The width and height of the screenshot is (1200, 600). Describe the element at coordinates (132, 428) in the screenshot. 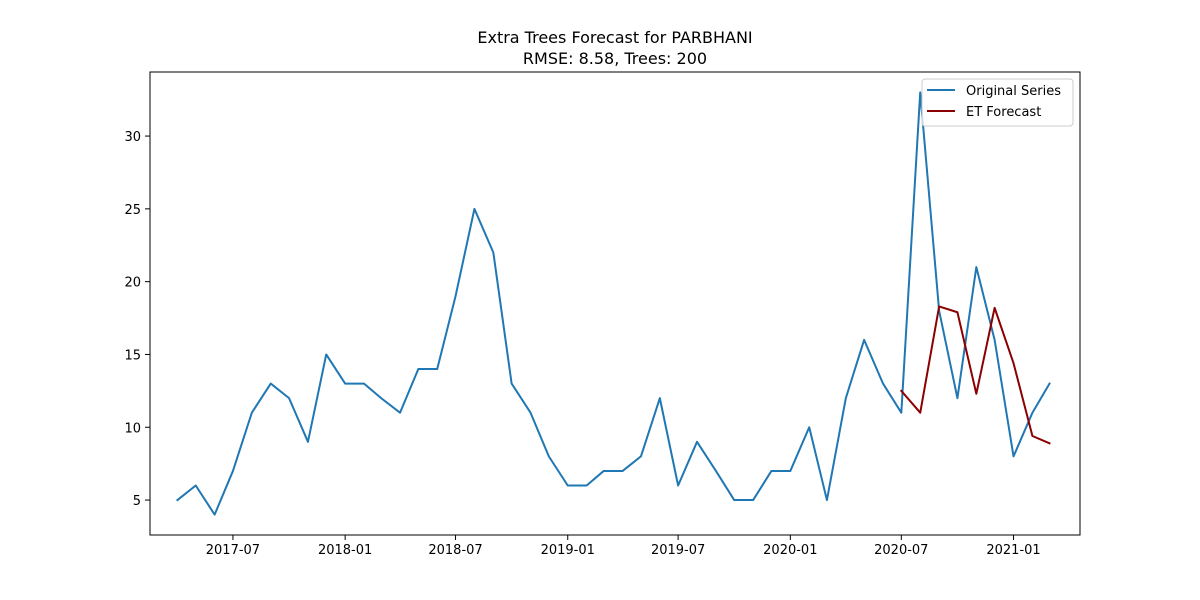

I see `y-tick-label: 10` at that location.